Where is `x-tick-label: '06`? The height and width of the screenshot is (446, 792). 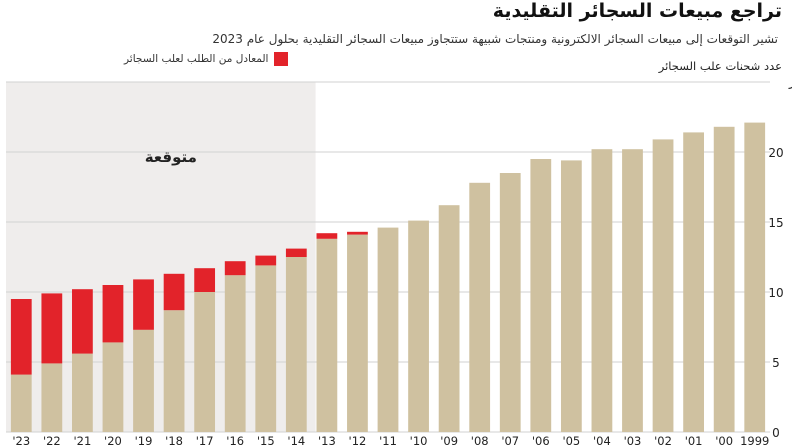
x-tick-label: '06 is located at coordinates (541, 440).